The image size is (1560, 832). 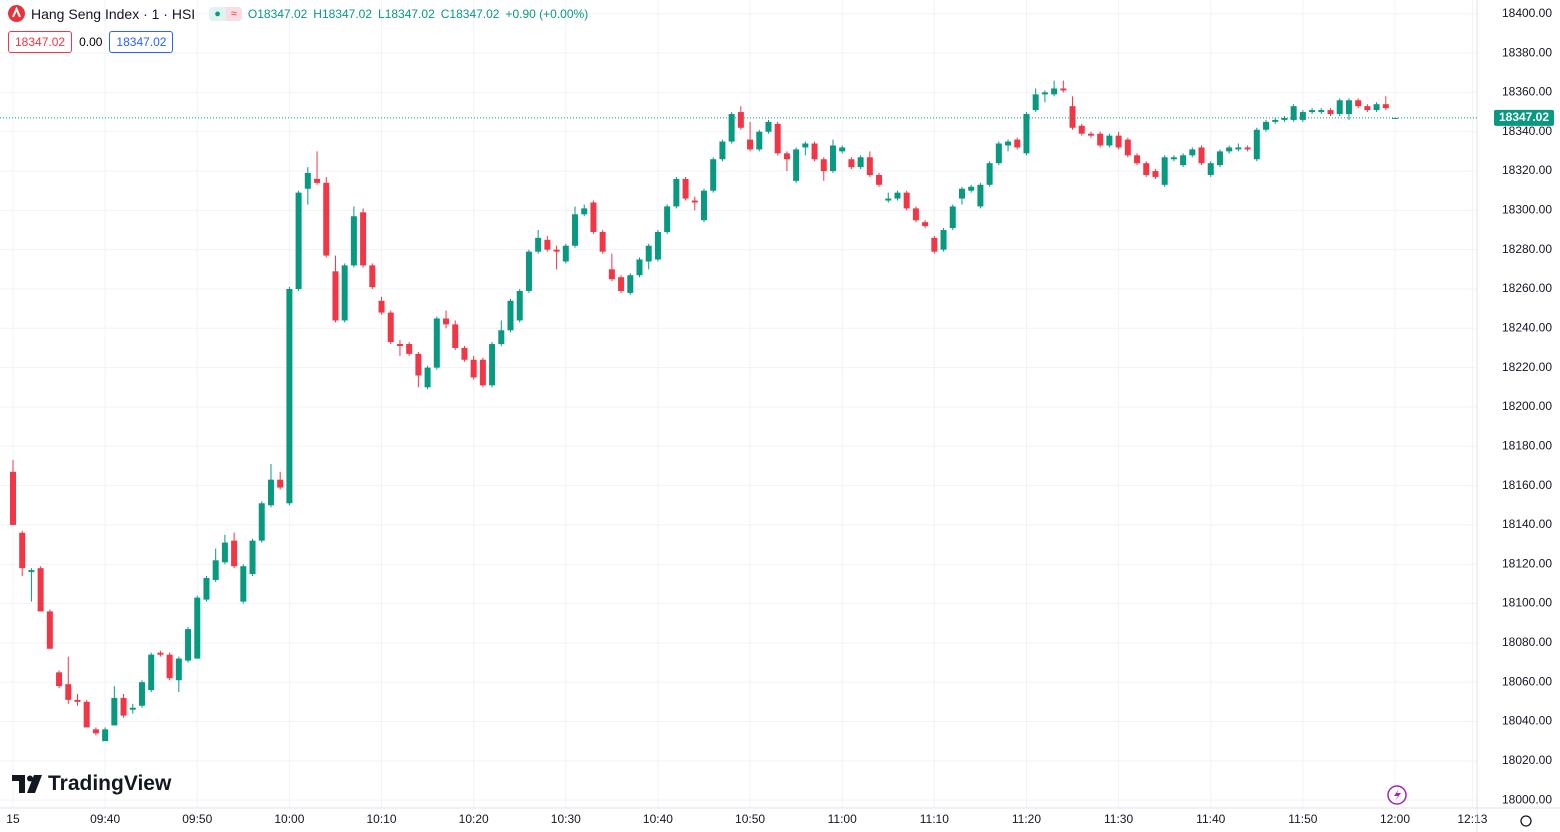 I want to click on lightning-icon, so click(x=1397, y=795).